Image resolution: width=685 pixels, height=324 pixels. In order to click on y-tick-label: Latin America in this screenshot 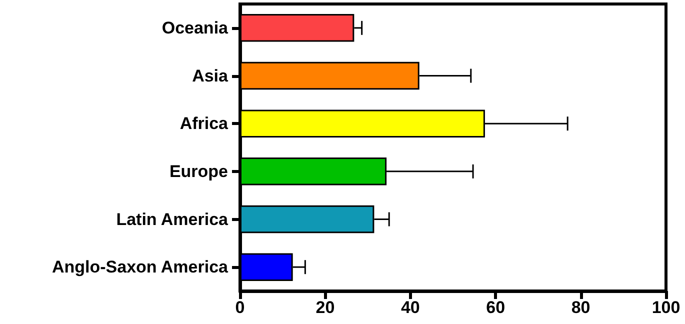, I will do `click(172, 219)`.